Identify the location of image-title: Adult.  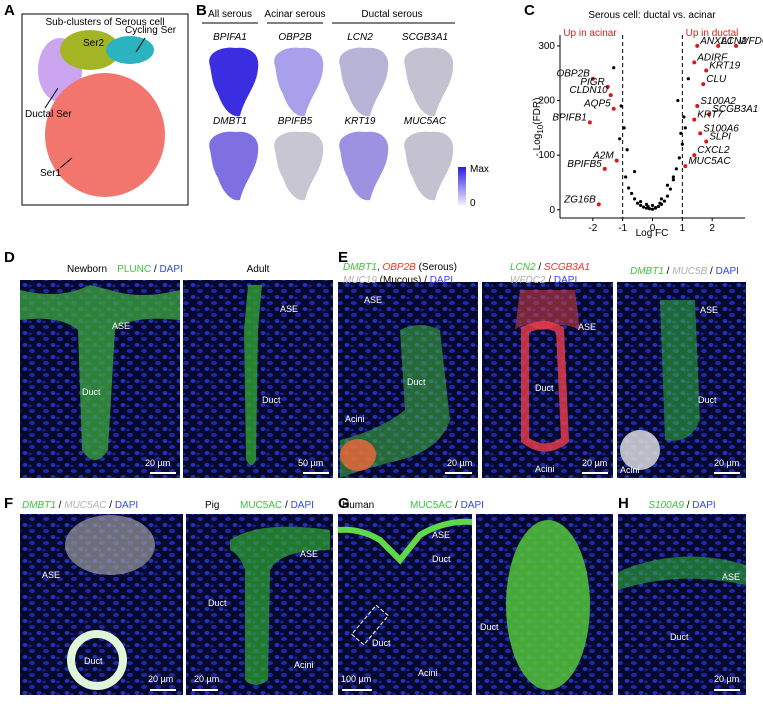
(258, 269).